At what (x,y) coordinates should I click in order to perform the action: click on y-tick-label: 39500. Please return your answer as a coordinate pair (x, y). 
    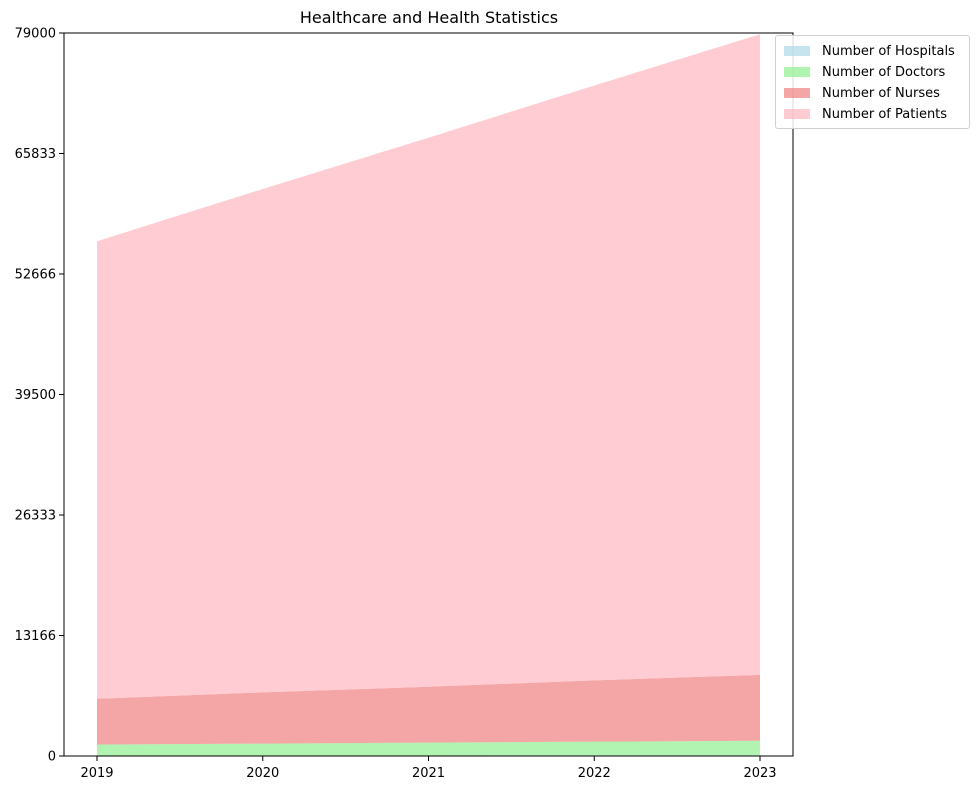
    Looking at the image, I should click on (35, 395).